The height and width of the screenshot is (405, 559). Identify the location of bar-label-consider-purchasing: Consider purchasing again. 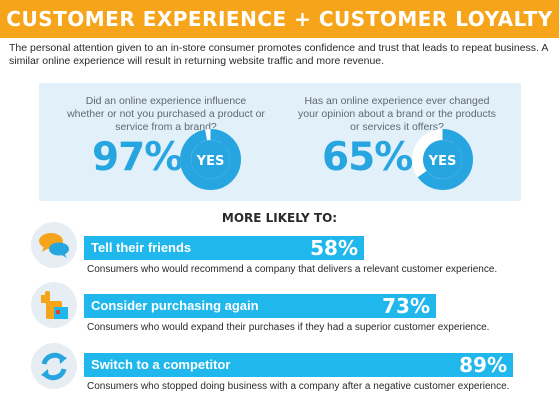
(175, 305).